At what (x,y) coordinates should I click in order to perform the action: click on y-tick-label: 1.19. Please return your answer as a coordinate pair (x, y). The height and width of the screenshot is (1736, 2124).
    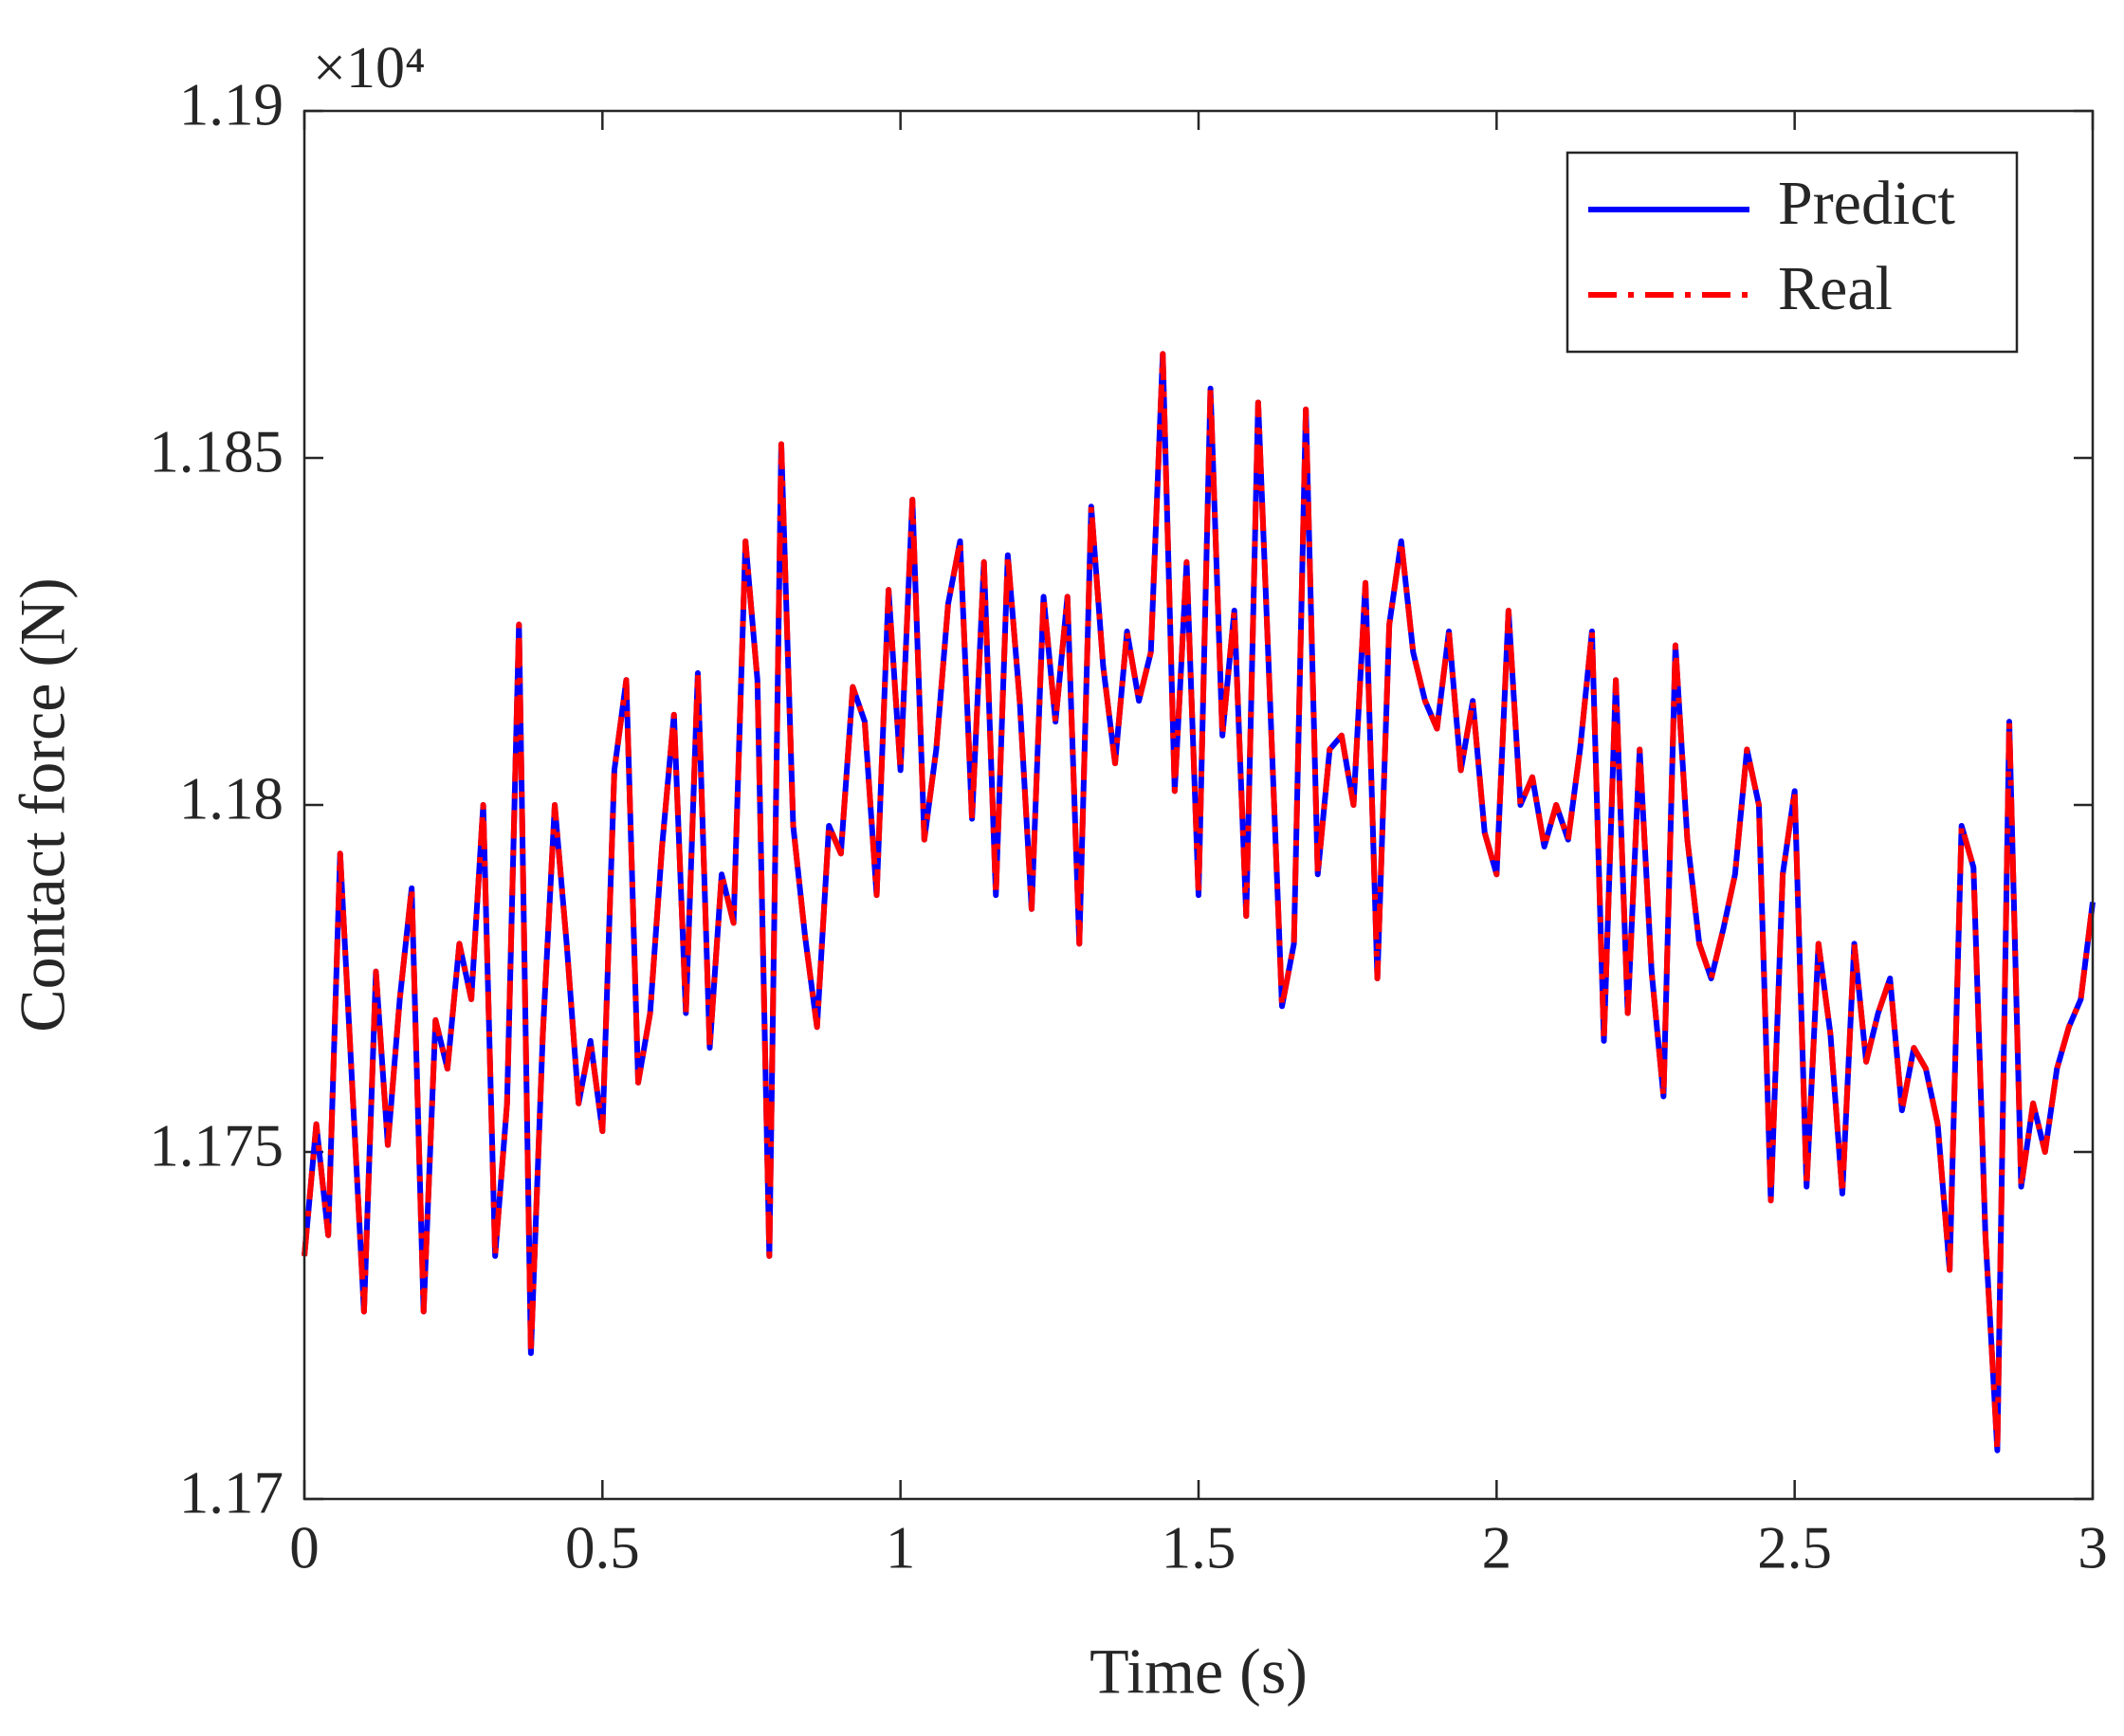
    Looking at the image, I should click on (231, 104).